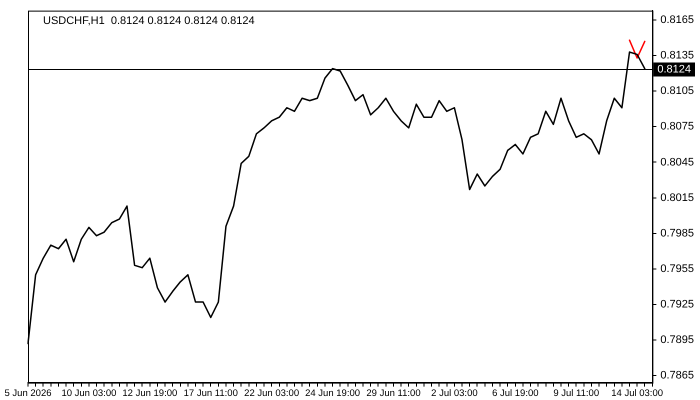  Describe the element at coordinates (149, 21) in the screenshot. I see `chart-title: USDCHF,H1 0.8124 0.8124 0.8124 0.8124` at that location.